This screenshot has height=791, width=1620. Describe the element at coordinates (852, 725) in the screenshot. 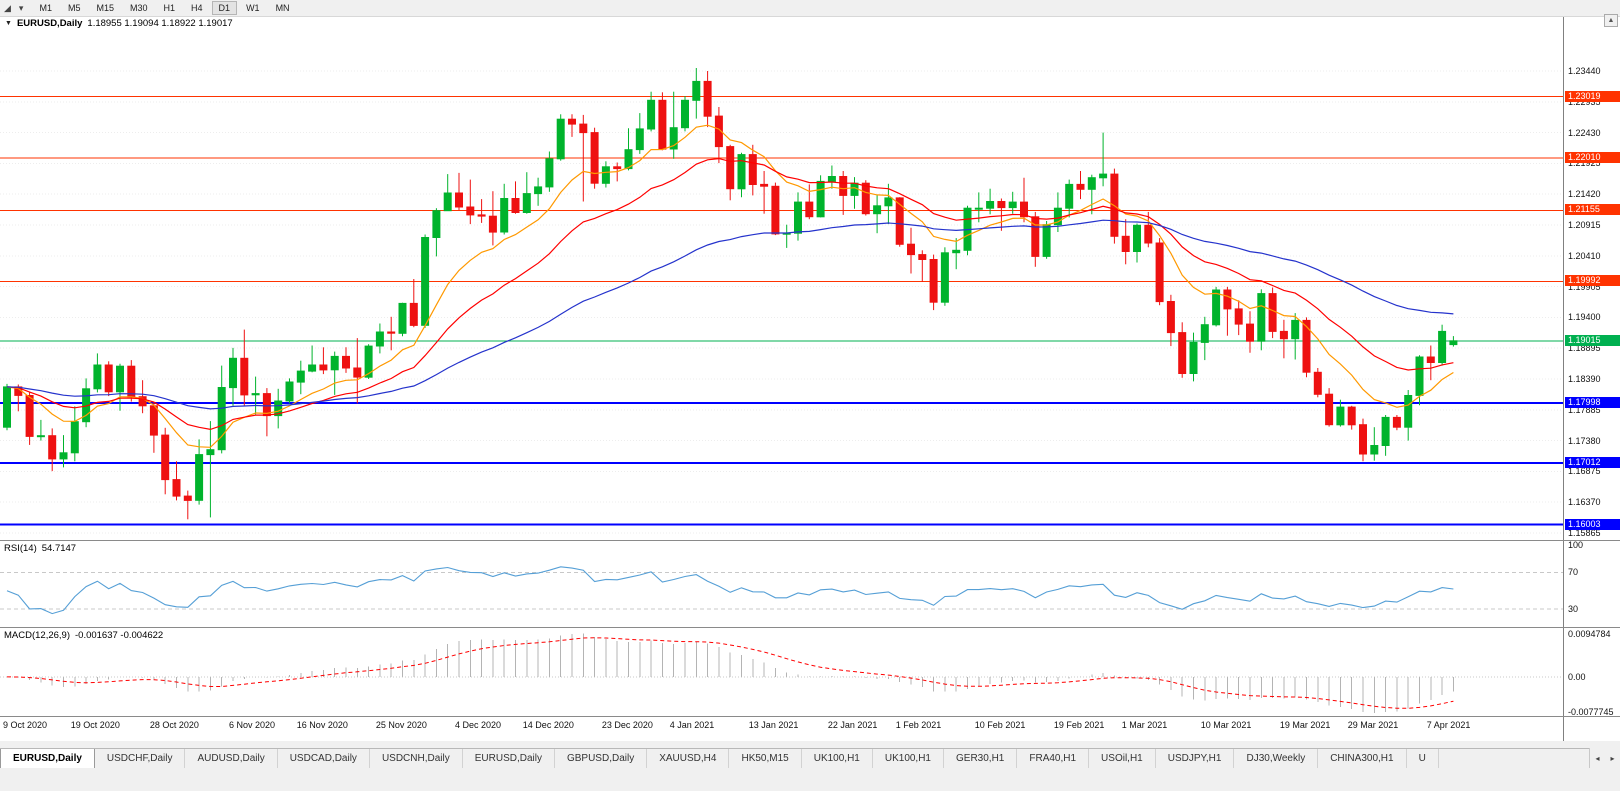

I see `date-axis-label: 22 Jan 2021` at that location.